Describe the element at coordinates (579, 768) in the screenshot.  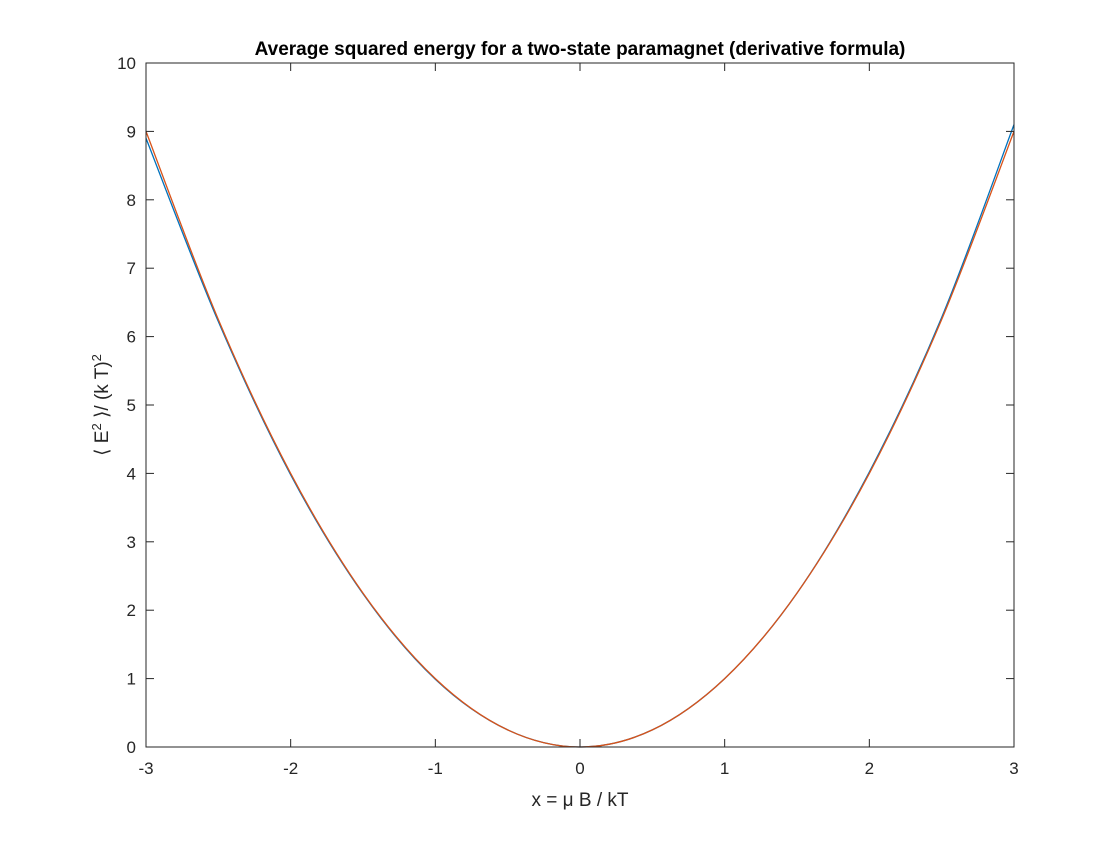
I see `x-tick-label: 0` at that location.